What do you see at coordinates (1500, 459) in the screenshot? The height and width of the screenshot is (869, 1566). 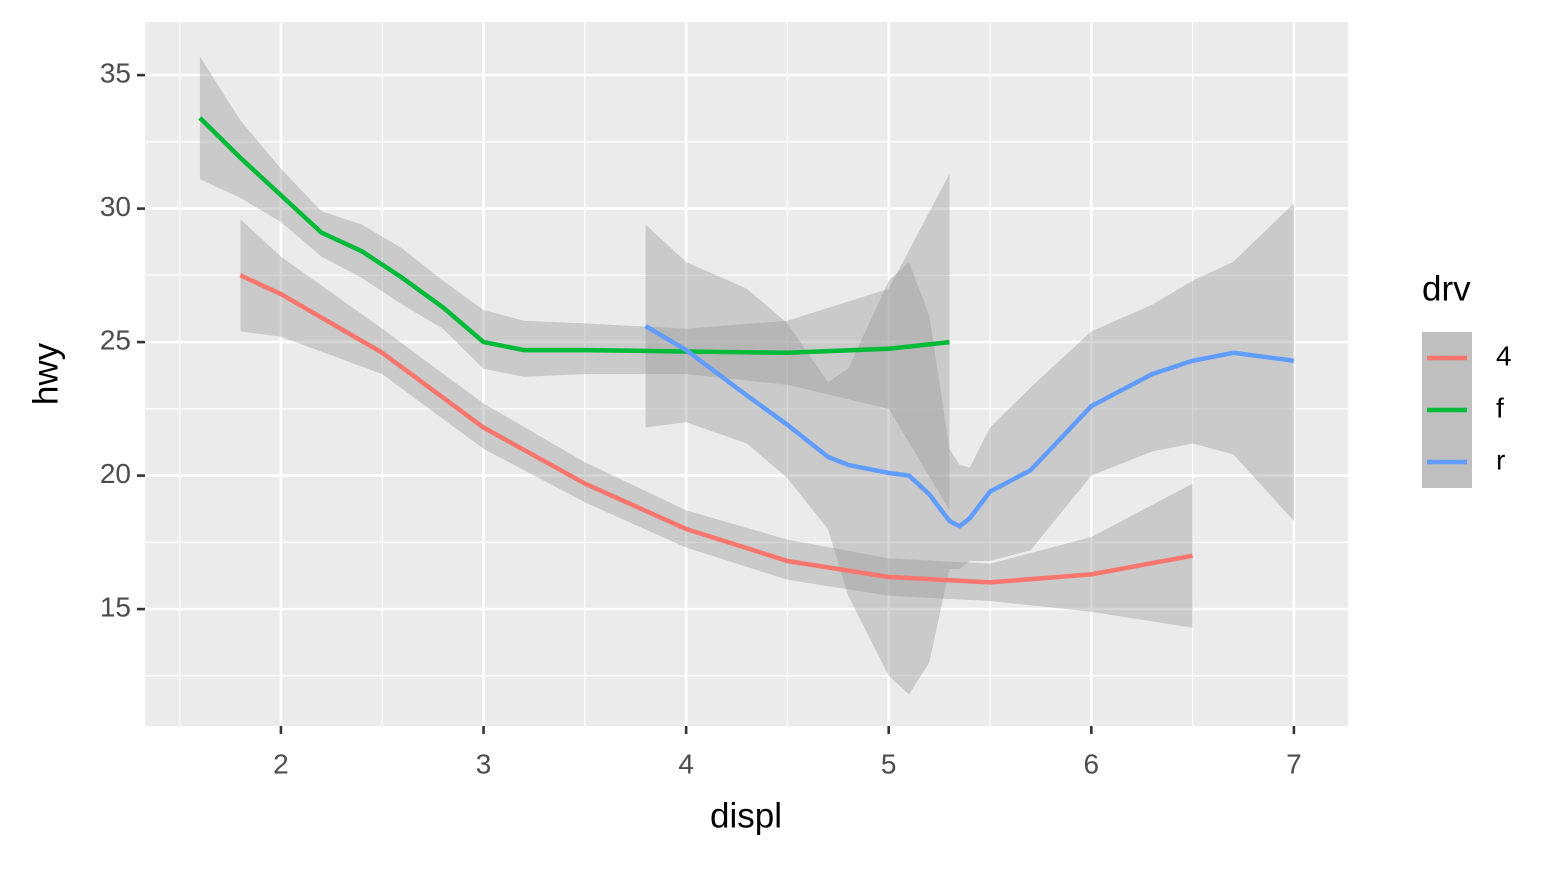 I see `legend-label: r` at bounding box center [1500, 459].